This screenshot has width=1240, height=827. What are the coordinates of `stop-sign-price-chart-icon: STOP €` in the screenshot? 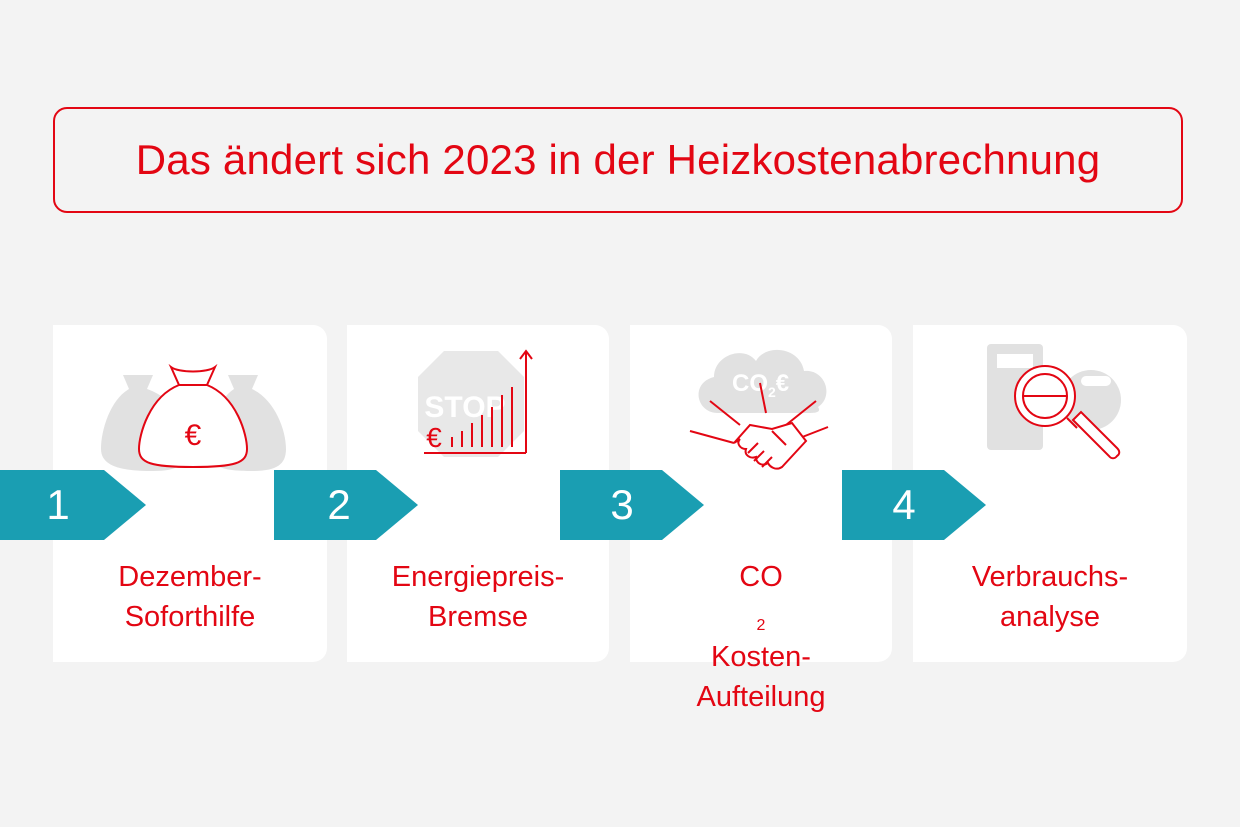 It's located at (475, 403).